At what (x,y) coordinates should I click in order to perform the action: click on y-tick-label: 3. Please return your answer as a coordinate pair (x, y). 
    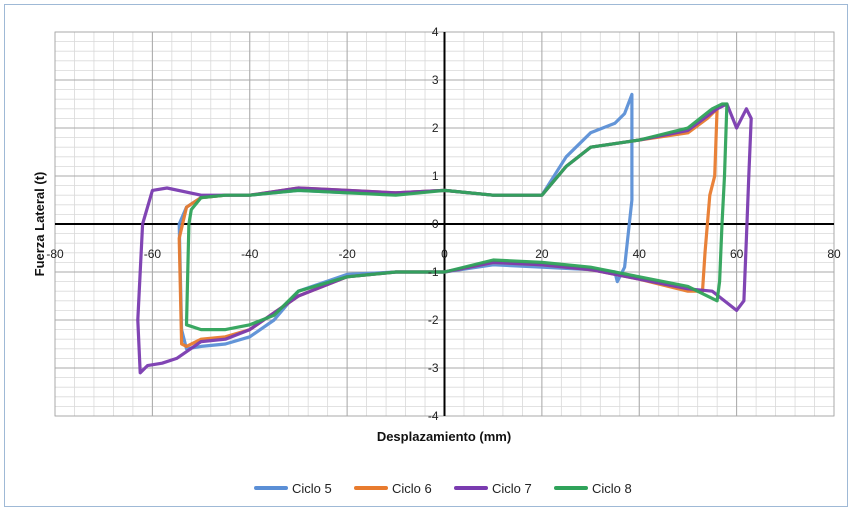
    Looking at the image, I should click on (435, 80).